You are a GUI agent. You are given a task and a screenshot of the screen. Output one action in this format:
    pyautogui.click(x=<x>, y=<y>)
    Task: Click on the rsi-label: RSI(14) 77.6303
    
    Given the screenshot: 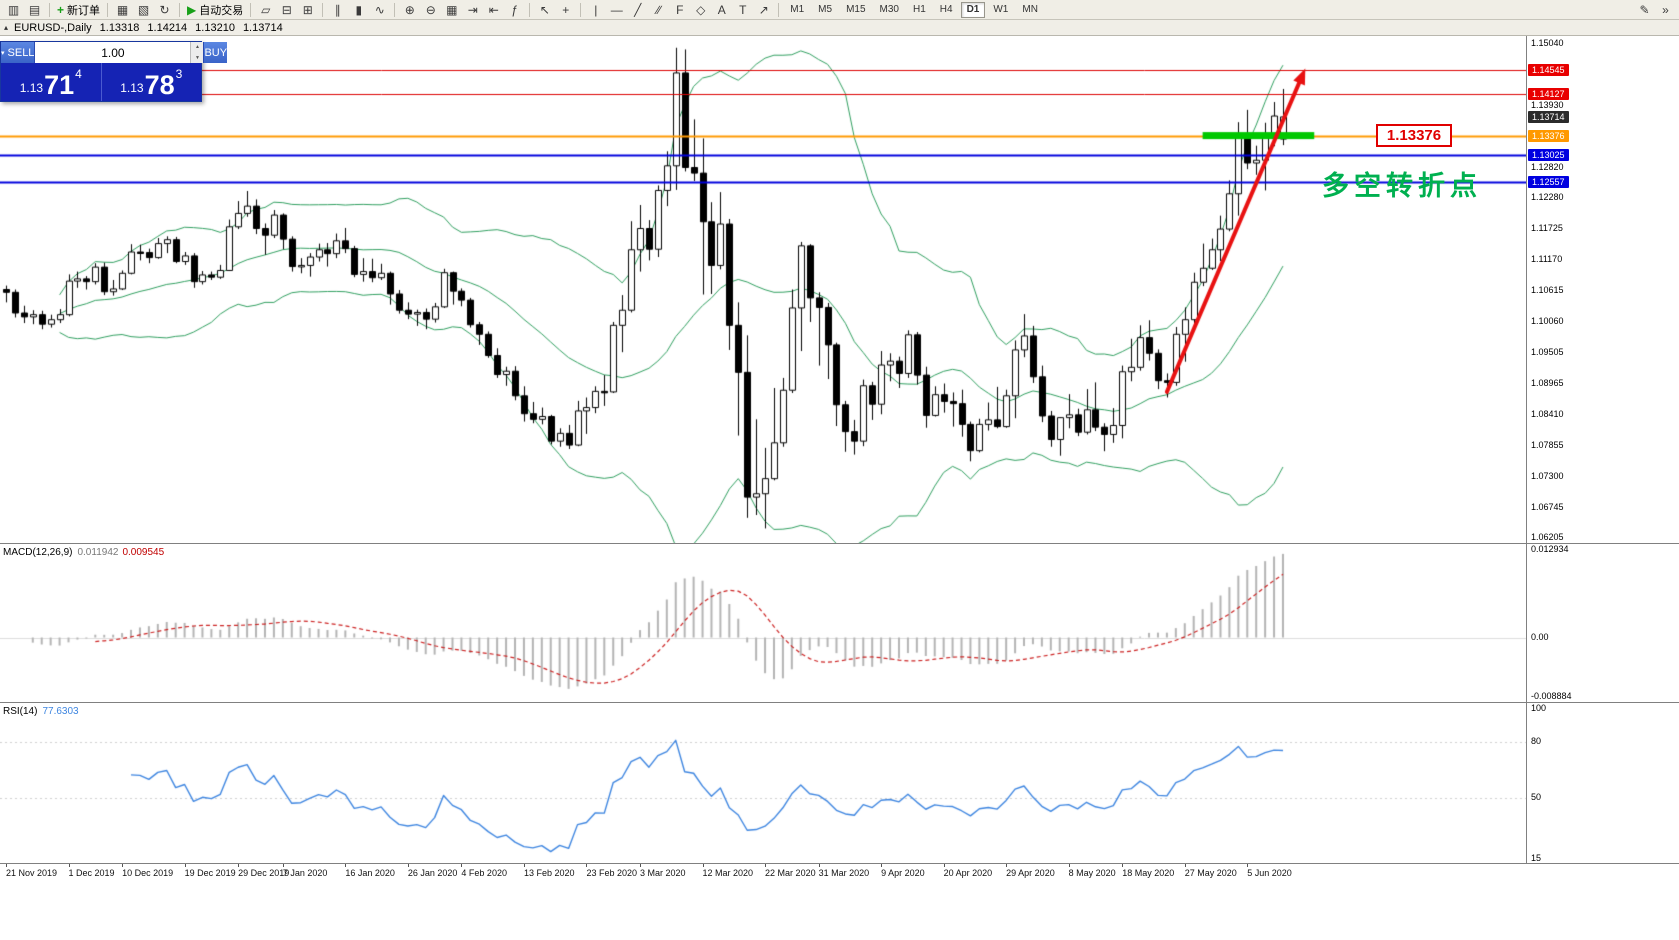 What is the action you would take?
    pyautogui.click(x=41, y=711)
    